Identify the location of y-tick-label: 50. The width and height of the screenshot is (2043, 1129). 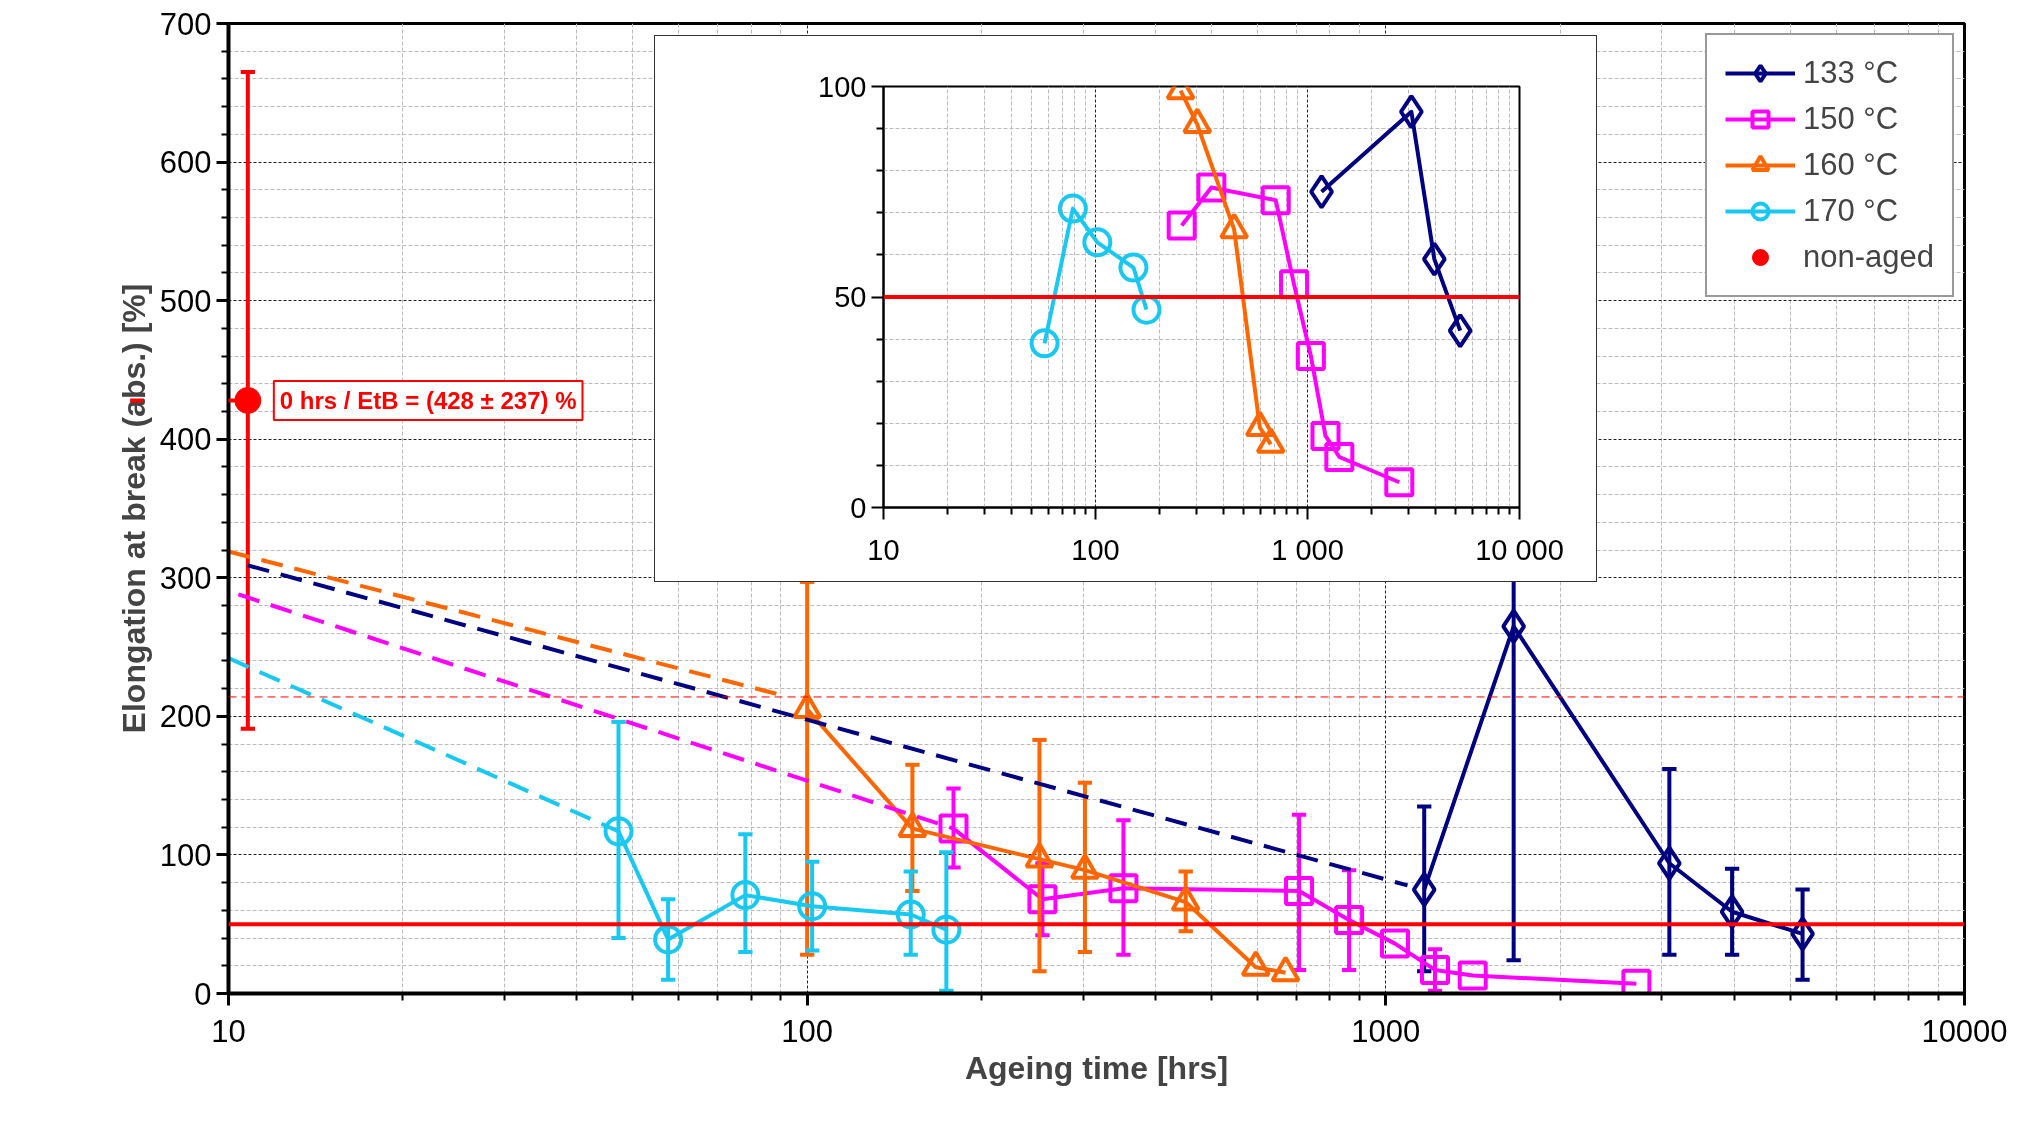
(850, 297).